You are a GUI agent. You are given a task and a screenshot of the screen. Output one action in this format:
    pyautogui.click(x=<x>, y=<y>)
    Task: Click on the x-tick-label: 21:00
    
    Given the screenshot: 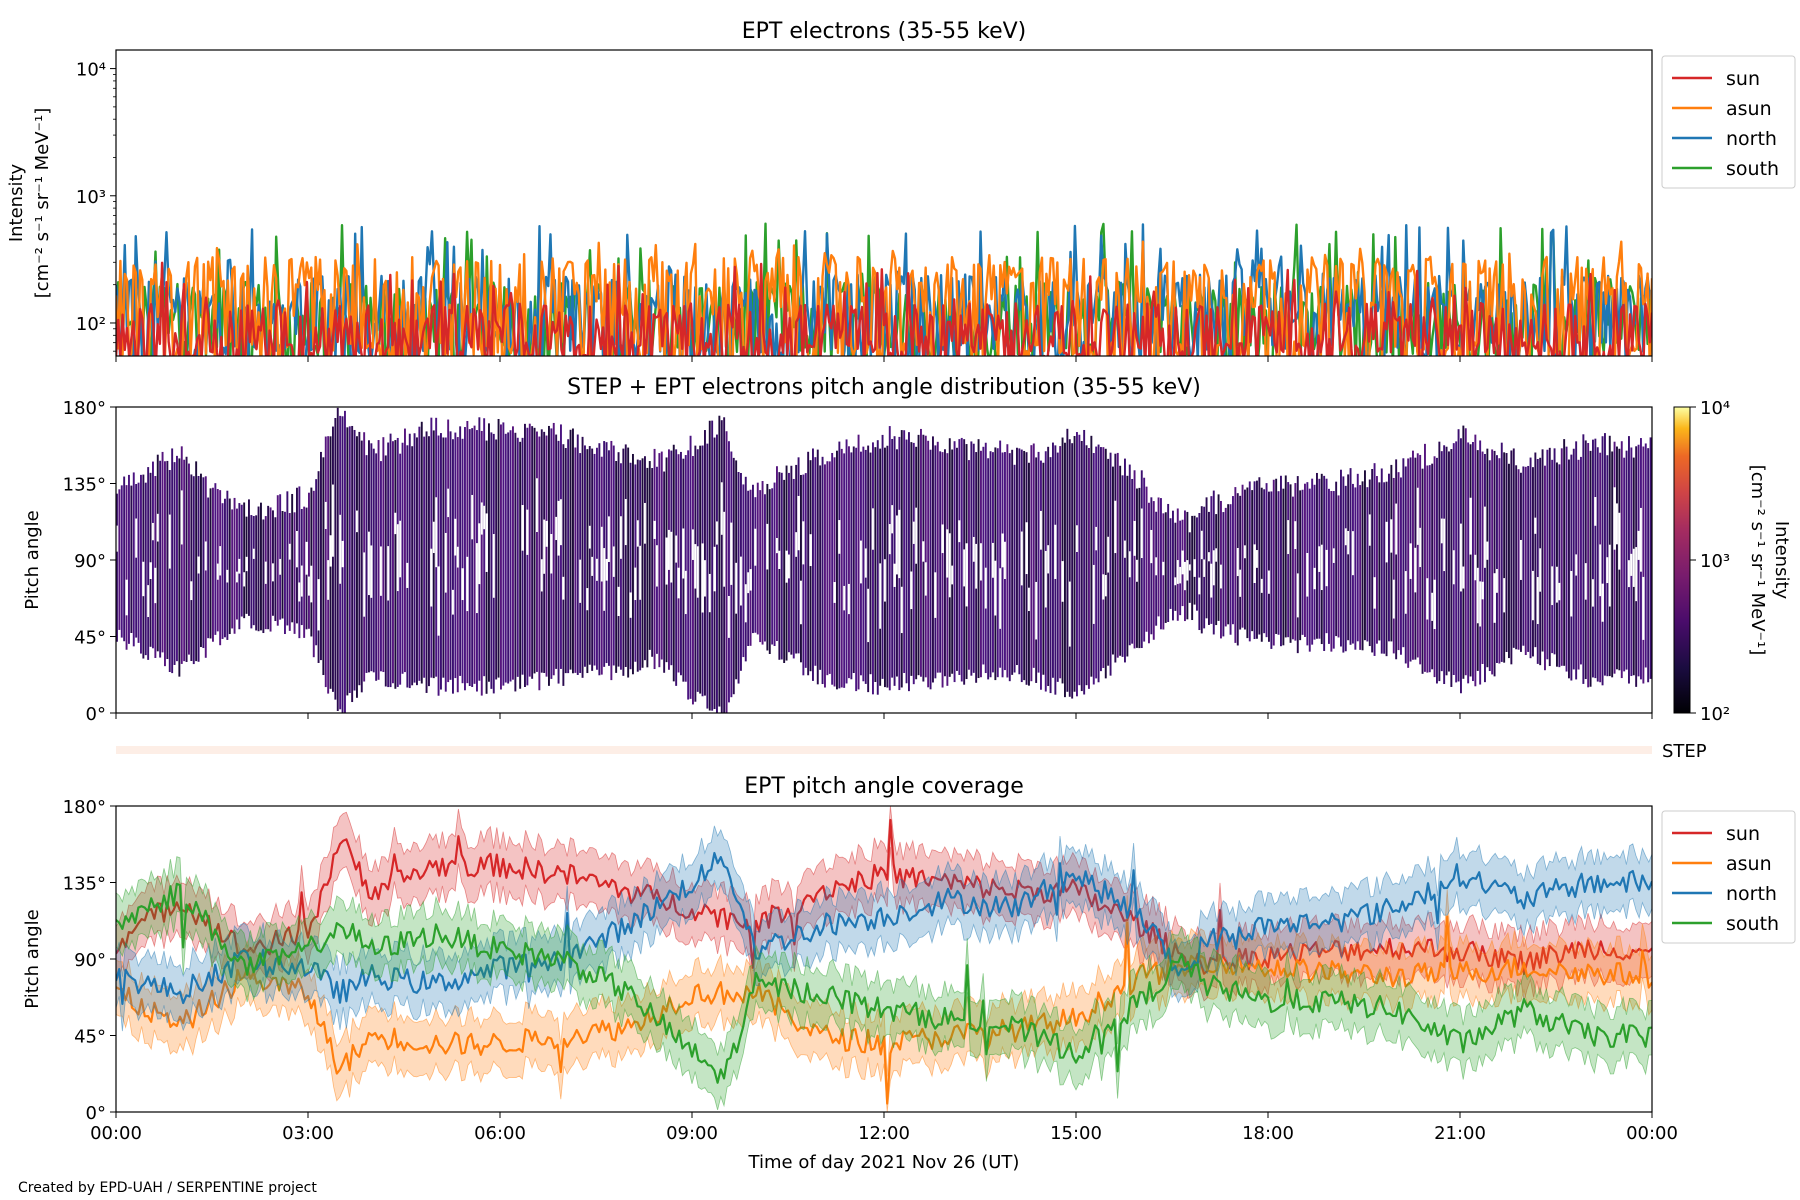 What is the action you would take?
    pyautogui.click(x=1460, y=1133)
    